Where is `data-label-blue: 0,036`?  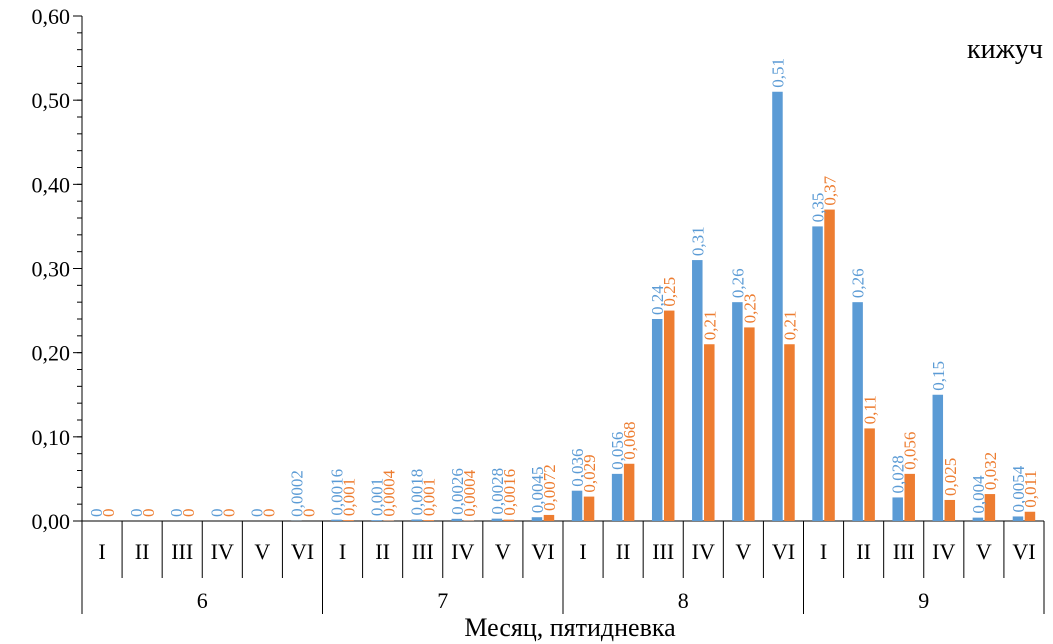 data-label-blue: 0,036 is located at coordinates (577, 467).